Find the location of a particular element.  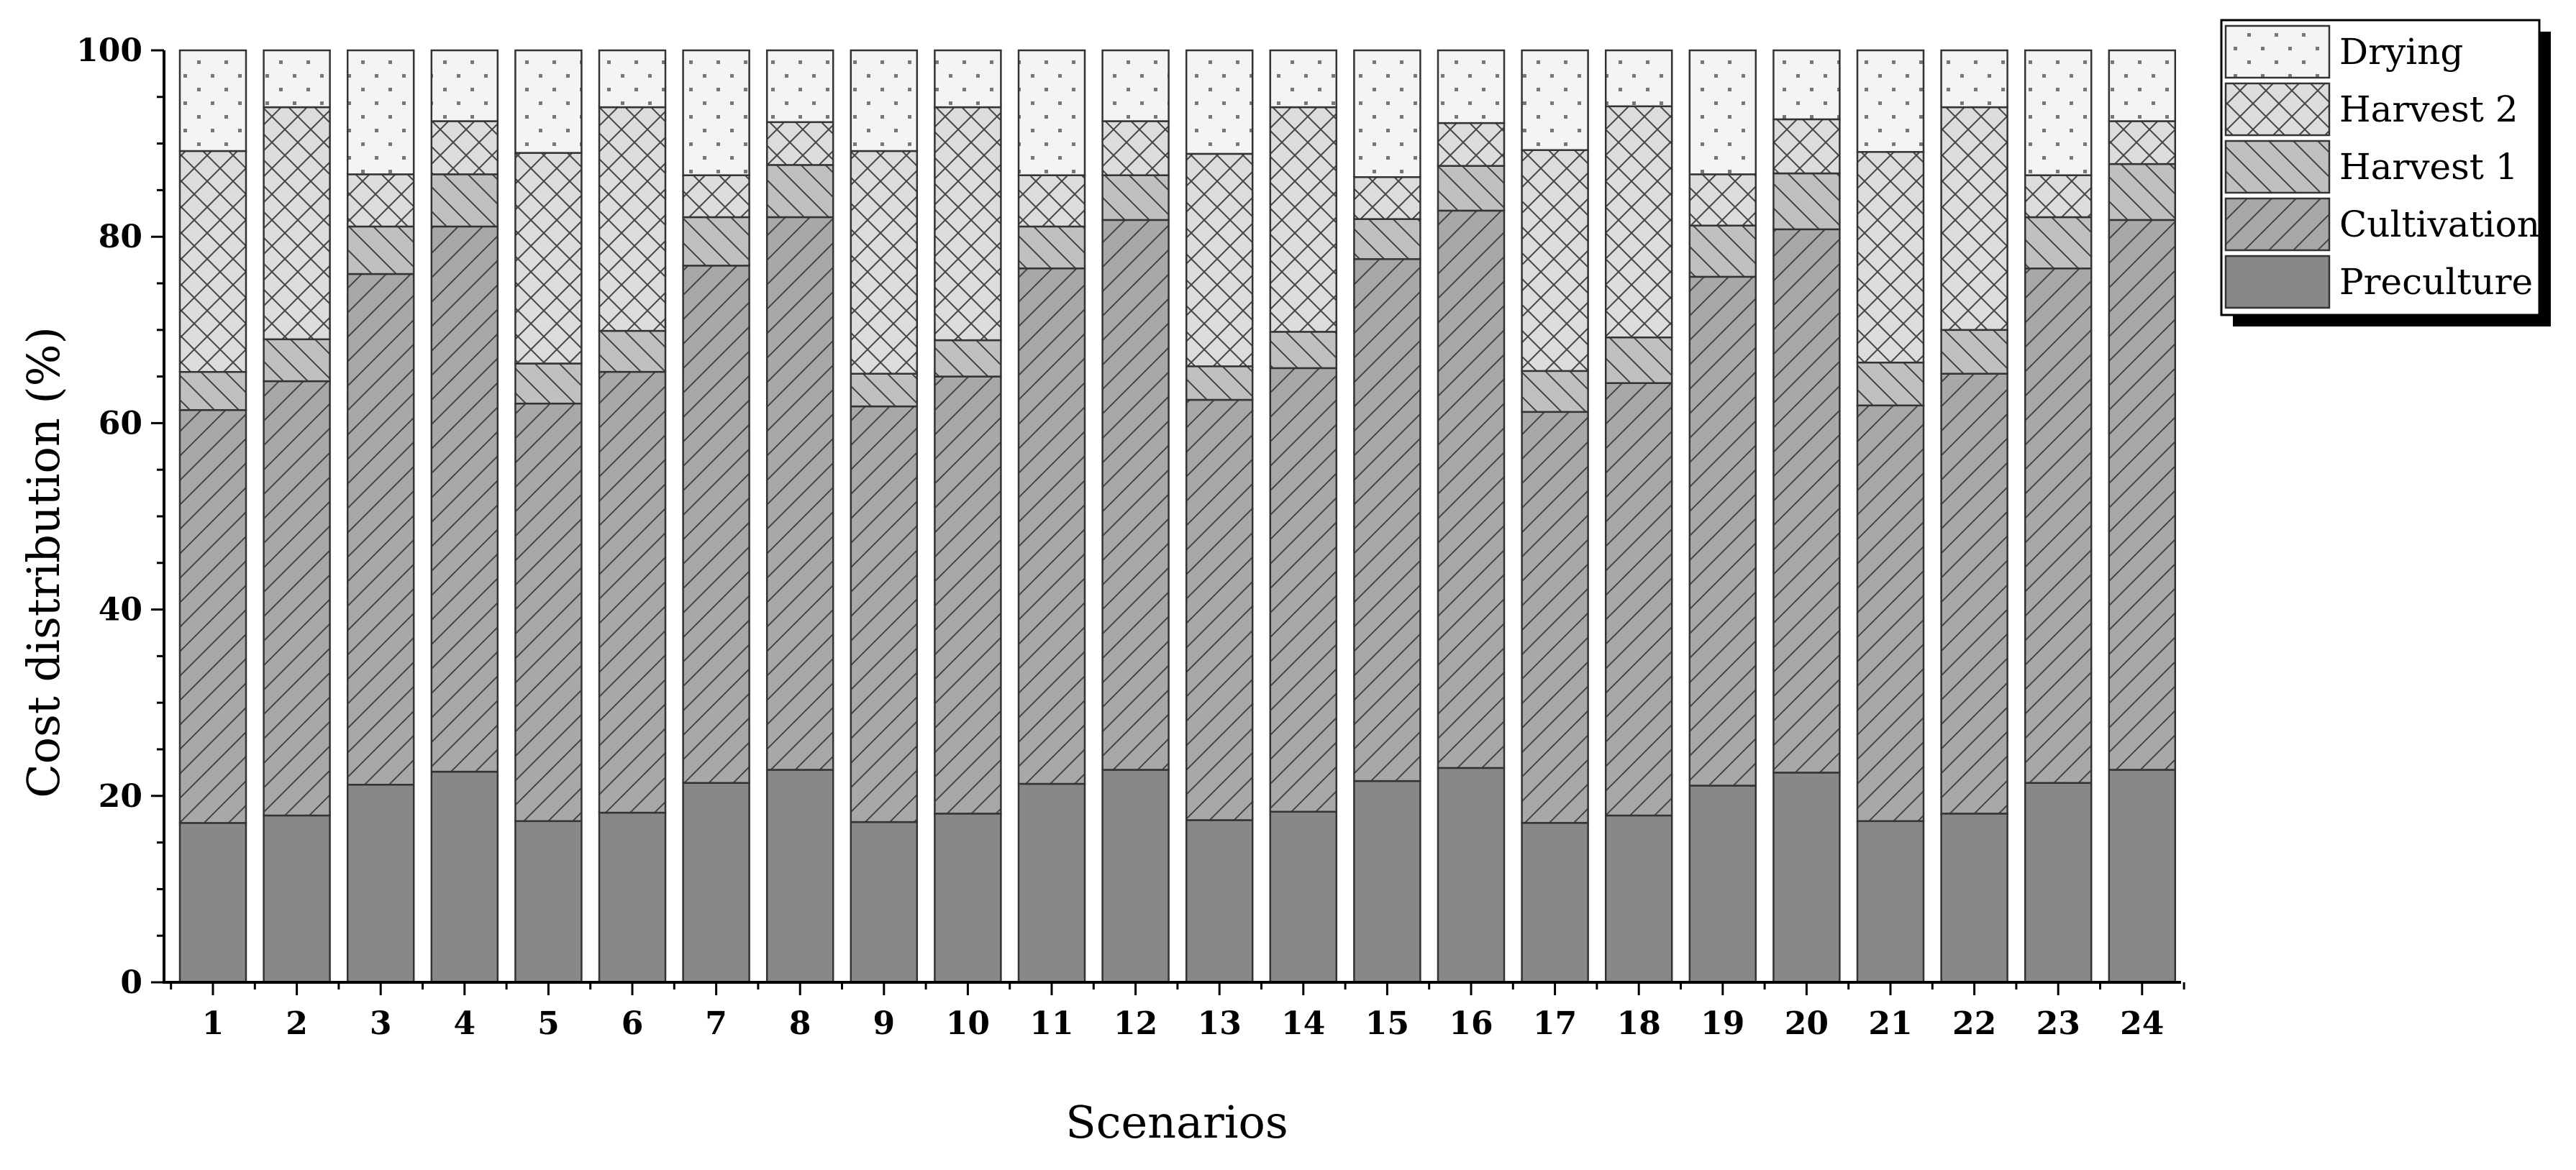

x-tick-label: 5 is located at coordinates (548, 1023).